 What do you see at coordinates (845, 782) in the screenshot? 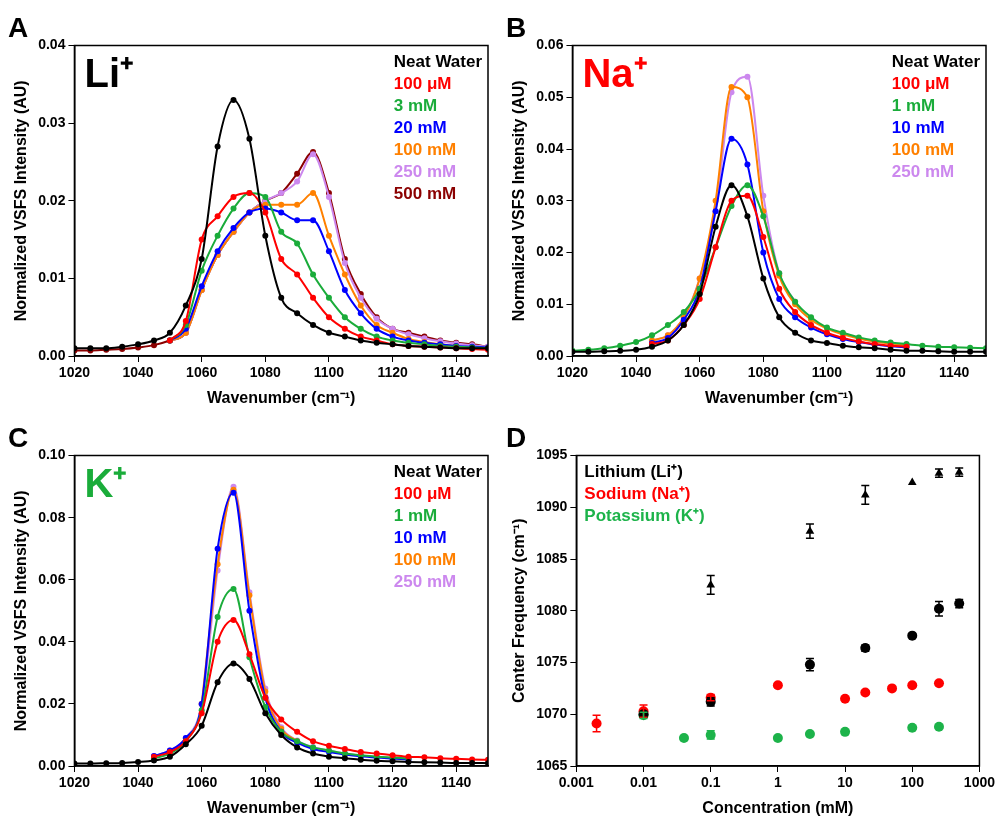
I see `x-tick-label: 10` at bounding box center [845, 782].